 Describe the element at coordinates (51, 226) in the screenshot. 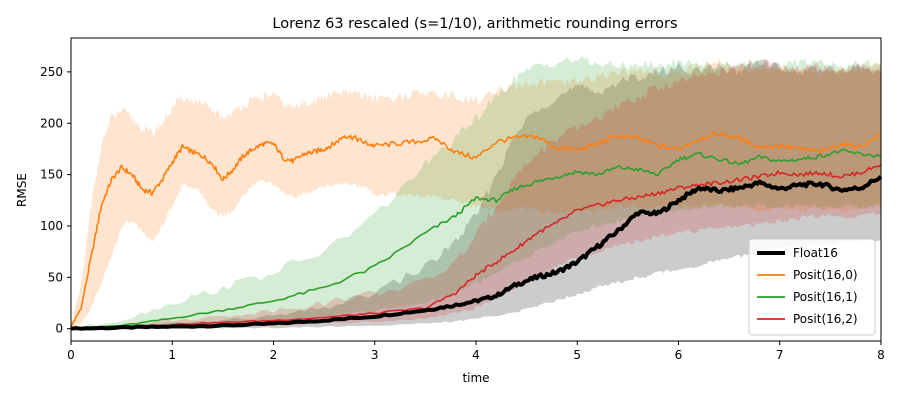

I see `y-tick-label: 100` at that location.